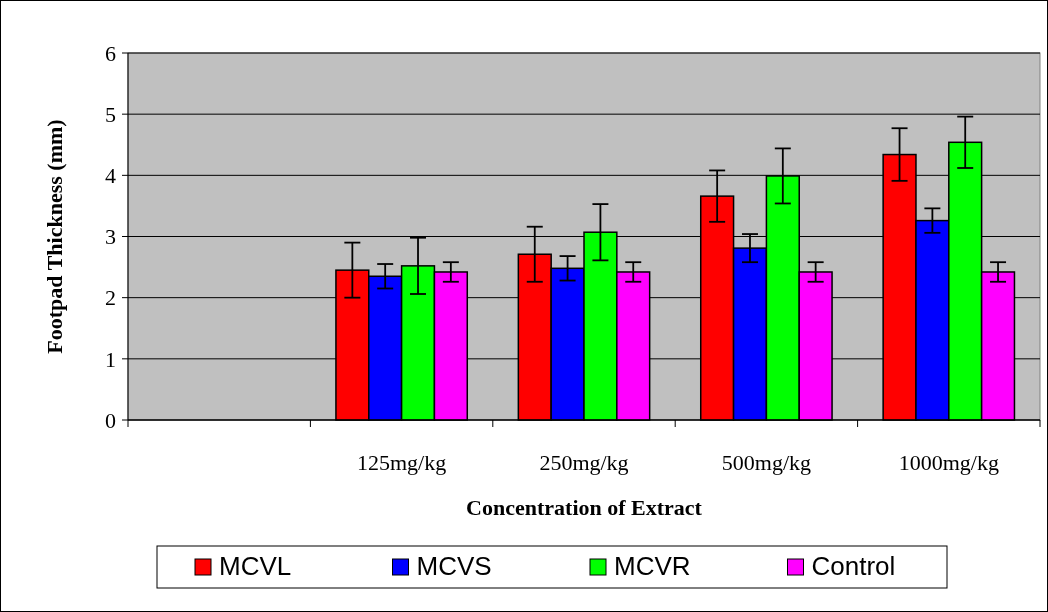 The image size is (1048, 612). I want to click on y-tick-label: 4, so click(110, 176).